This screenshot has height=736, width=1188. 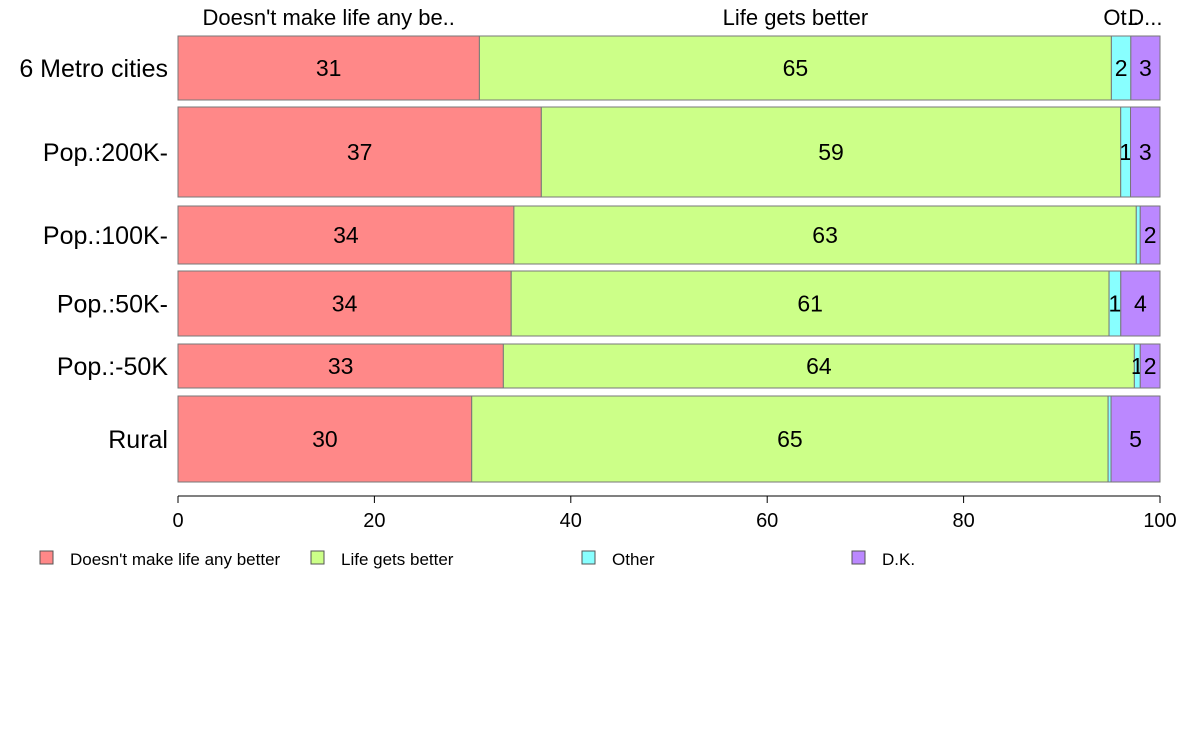 I want to click on category-label: Pop.:-50K, so click(x=113, y=367).